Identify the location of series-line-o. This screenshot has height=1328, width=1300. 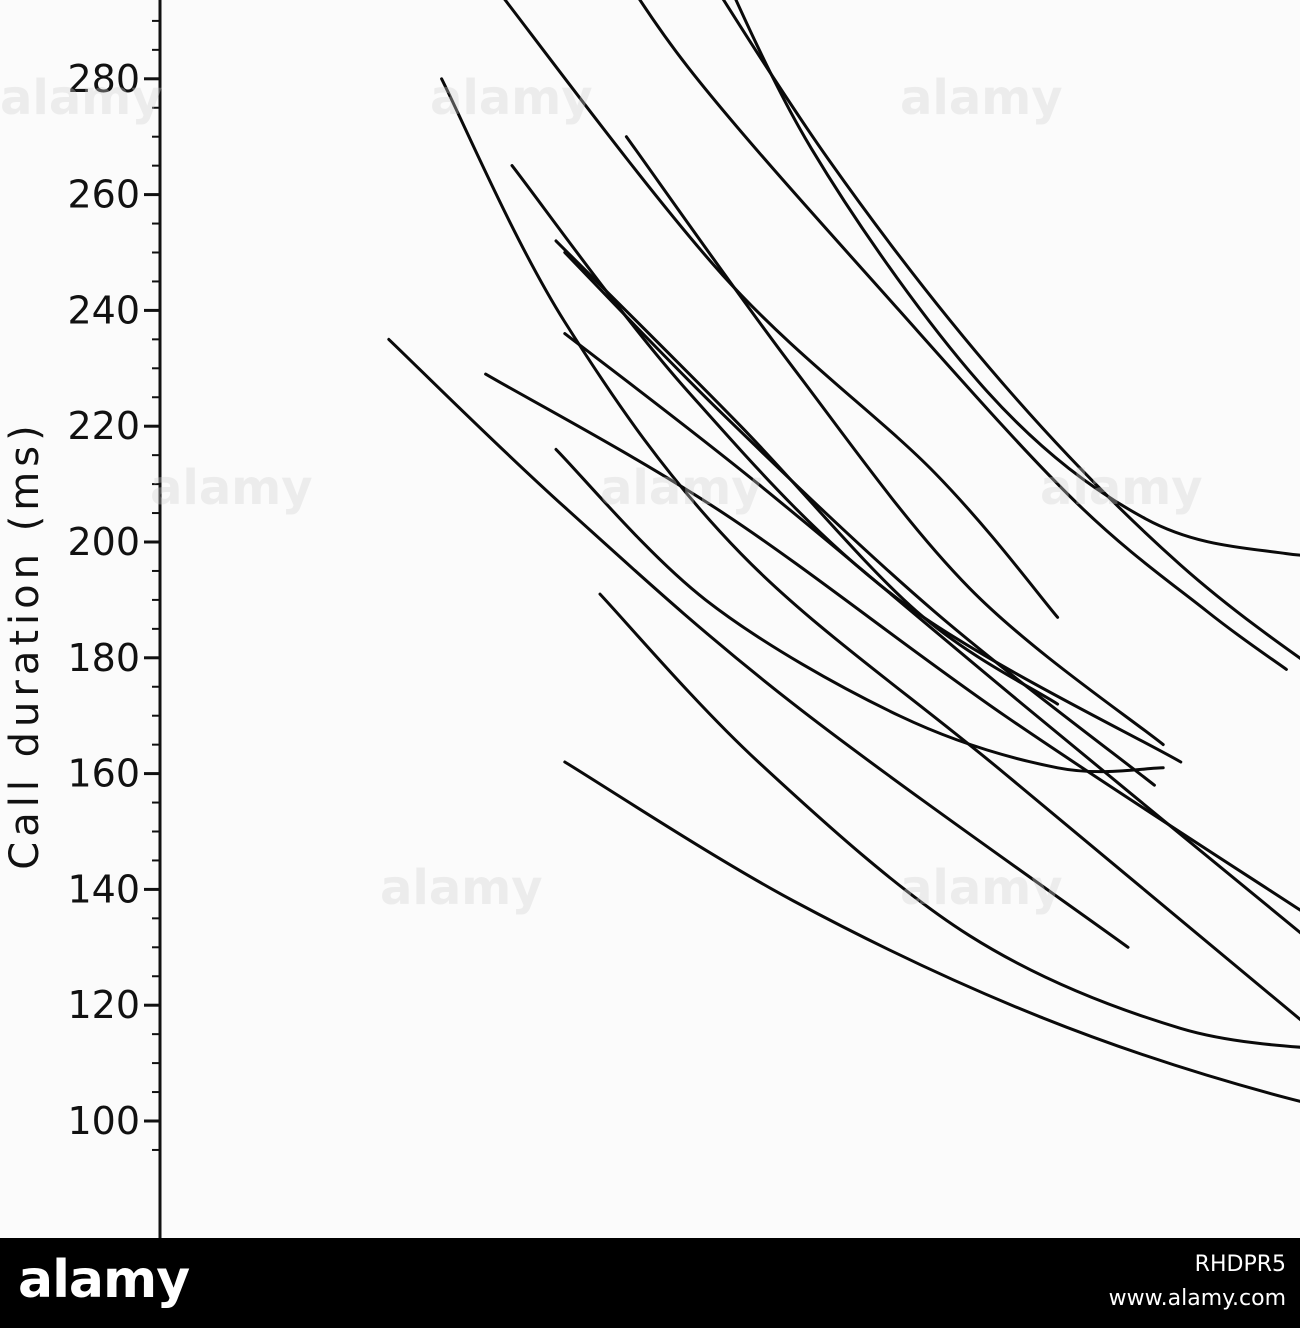
(859, 610).